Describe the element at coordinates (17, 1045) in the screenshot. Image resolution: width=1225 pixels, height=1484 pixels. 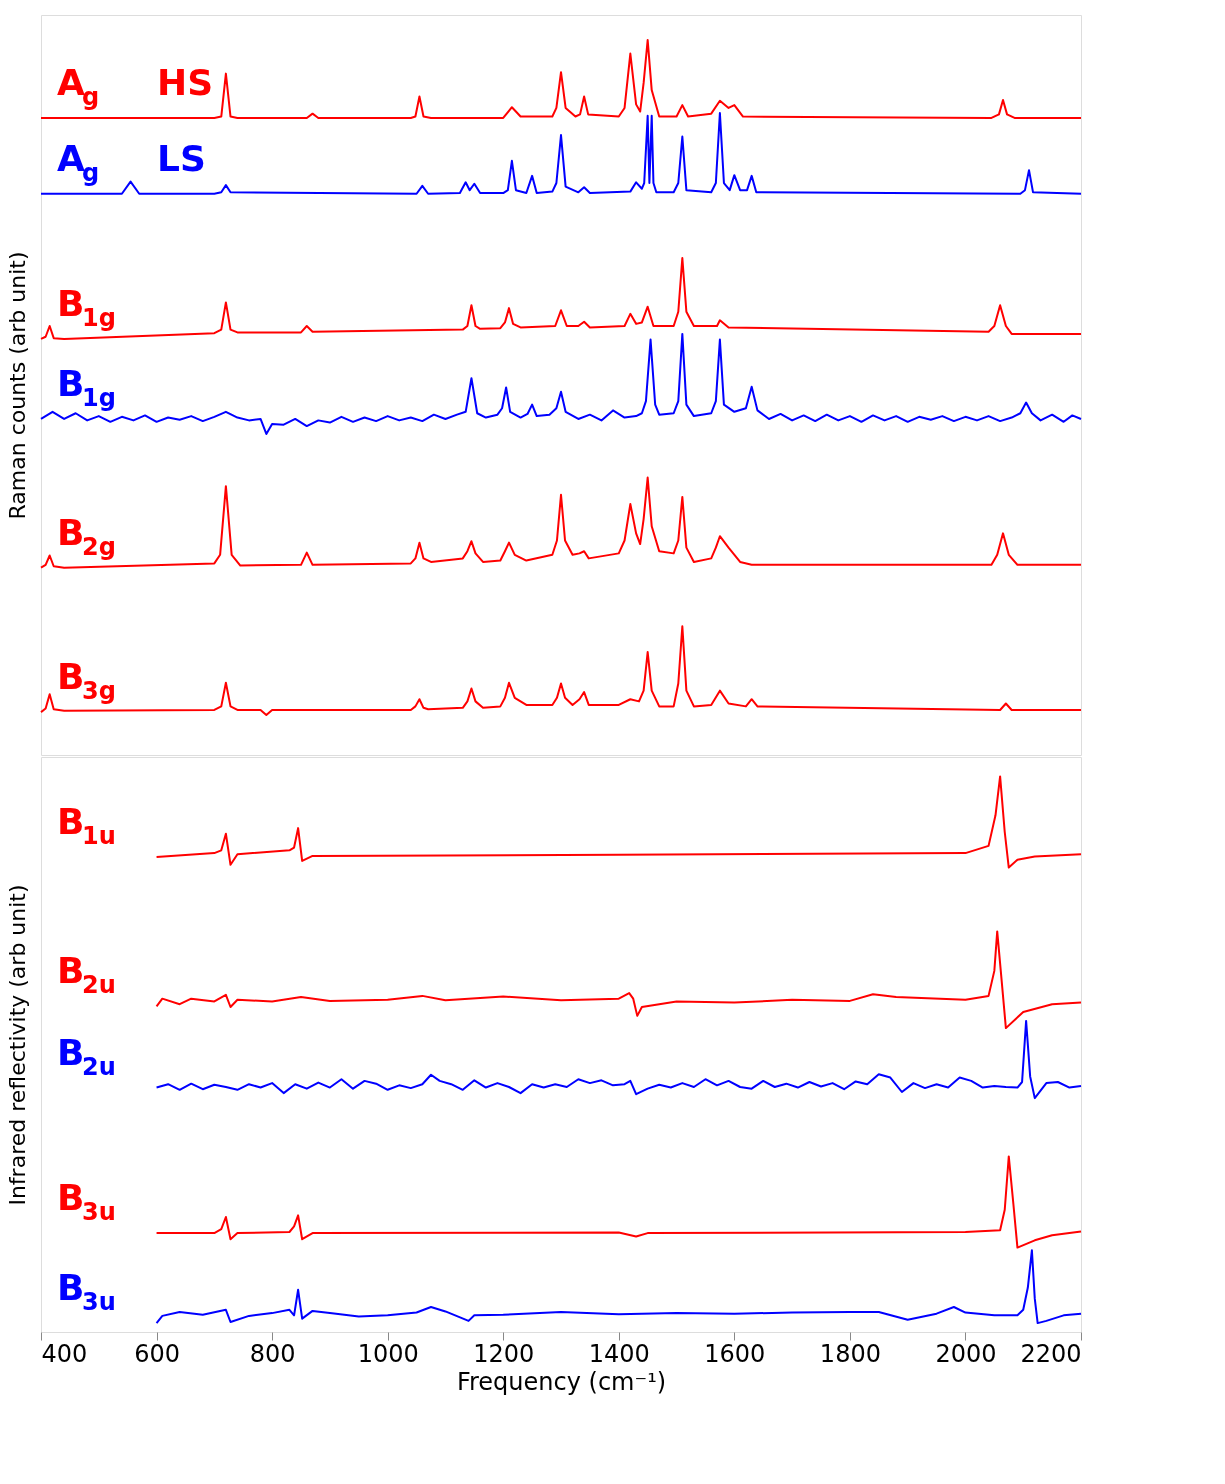
I see `y-axis-title: Infrared reflectivity (arb unit)` at that location.